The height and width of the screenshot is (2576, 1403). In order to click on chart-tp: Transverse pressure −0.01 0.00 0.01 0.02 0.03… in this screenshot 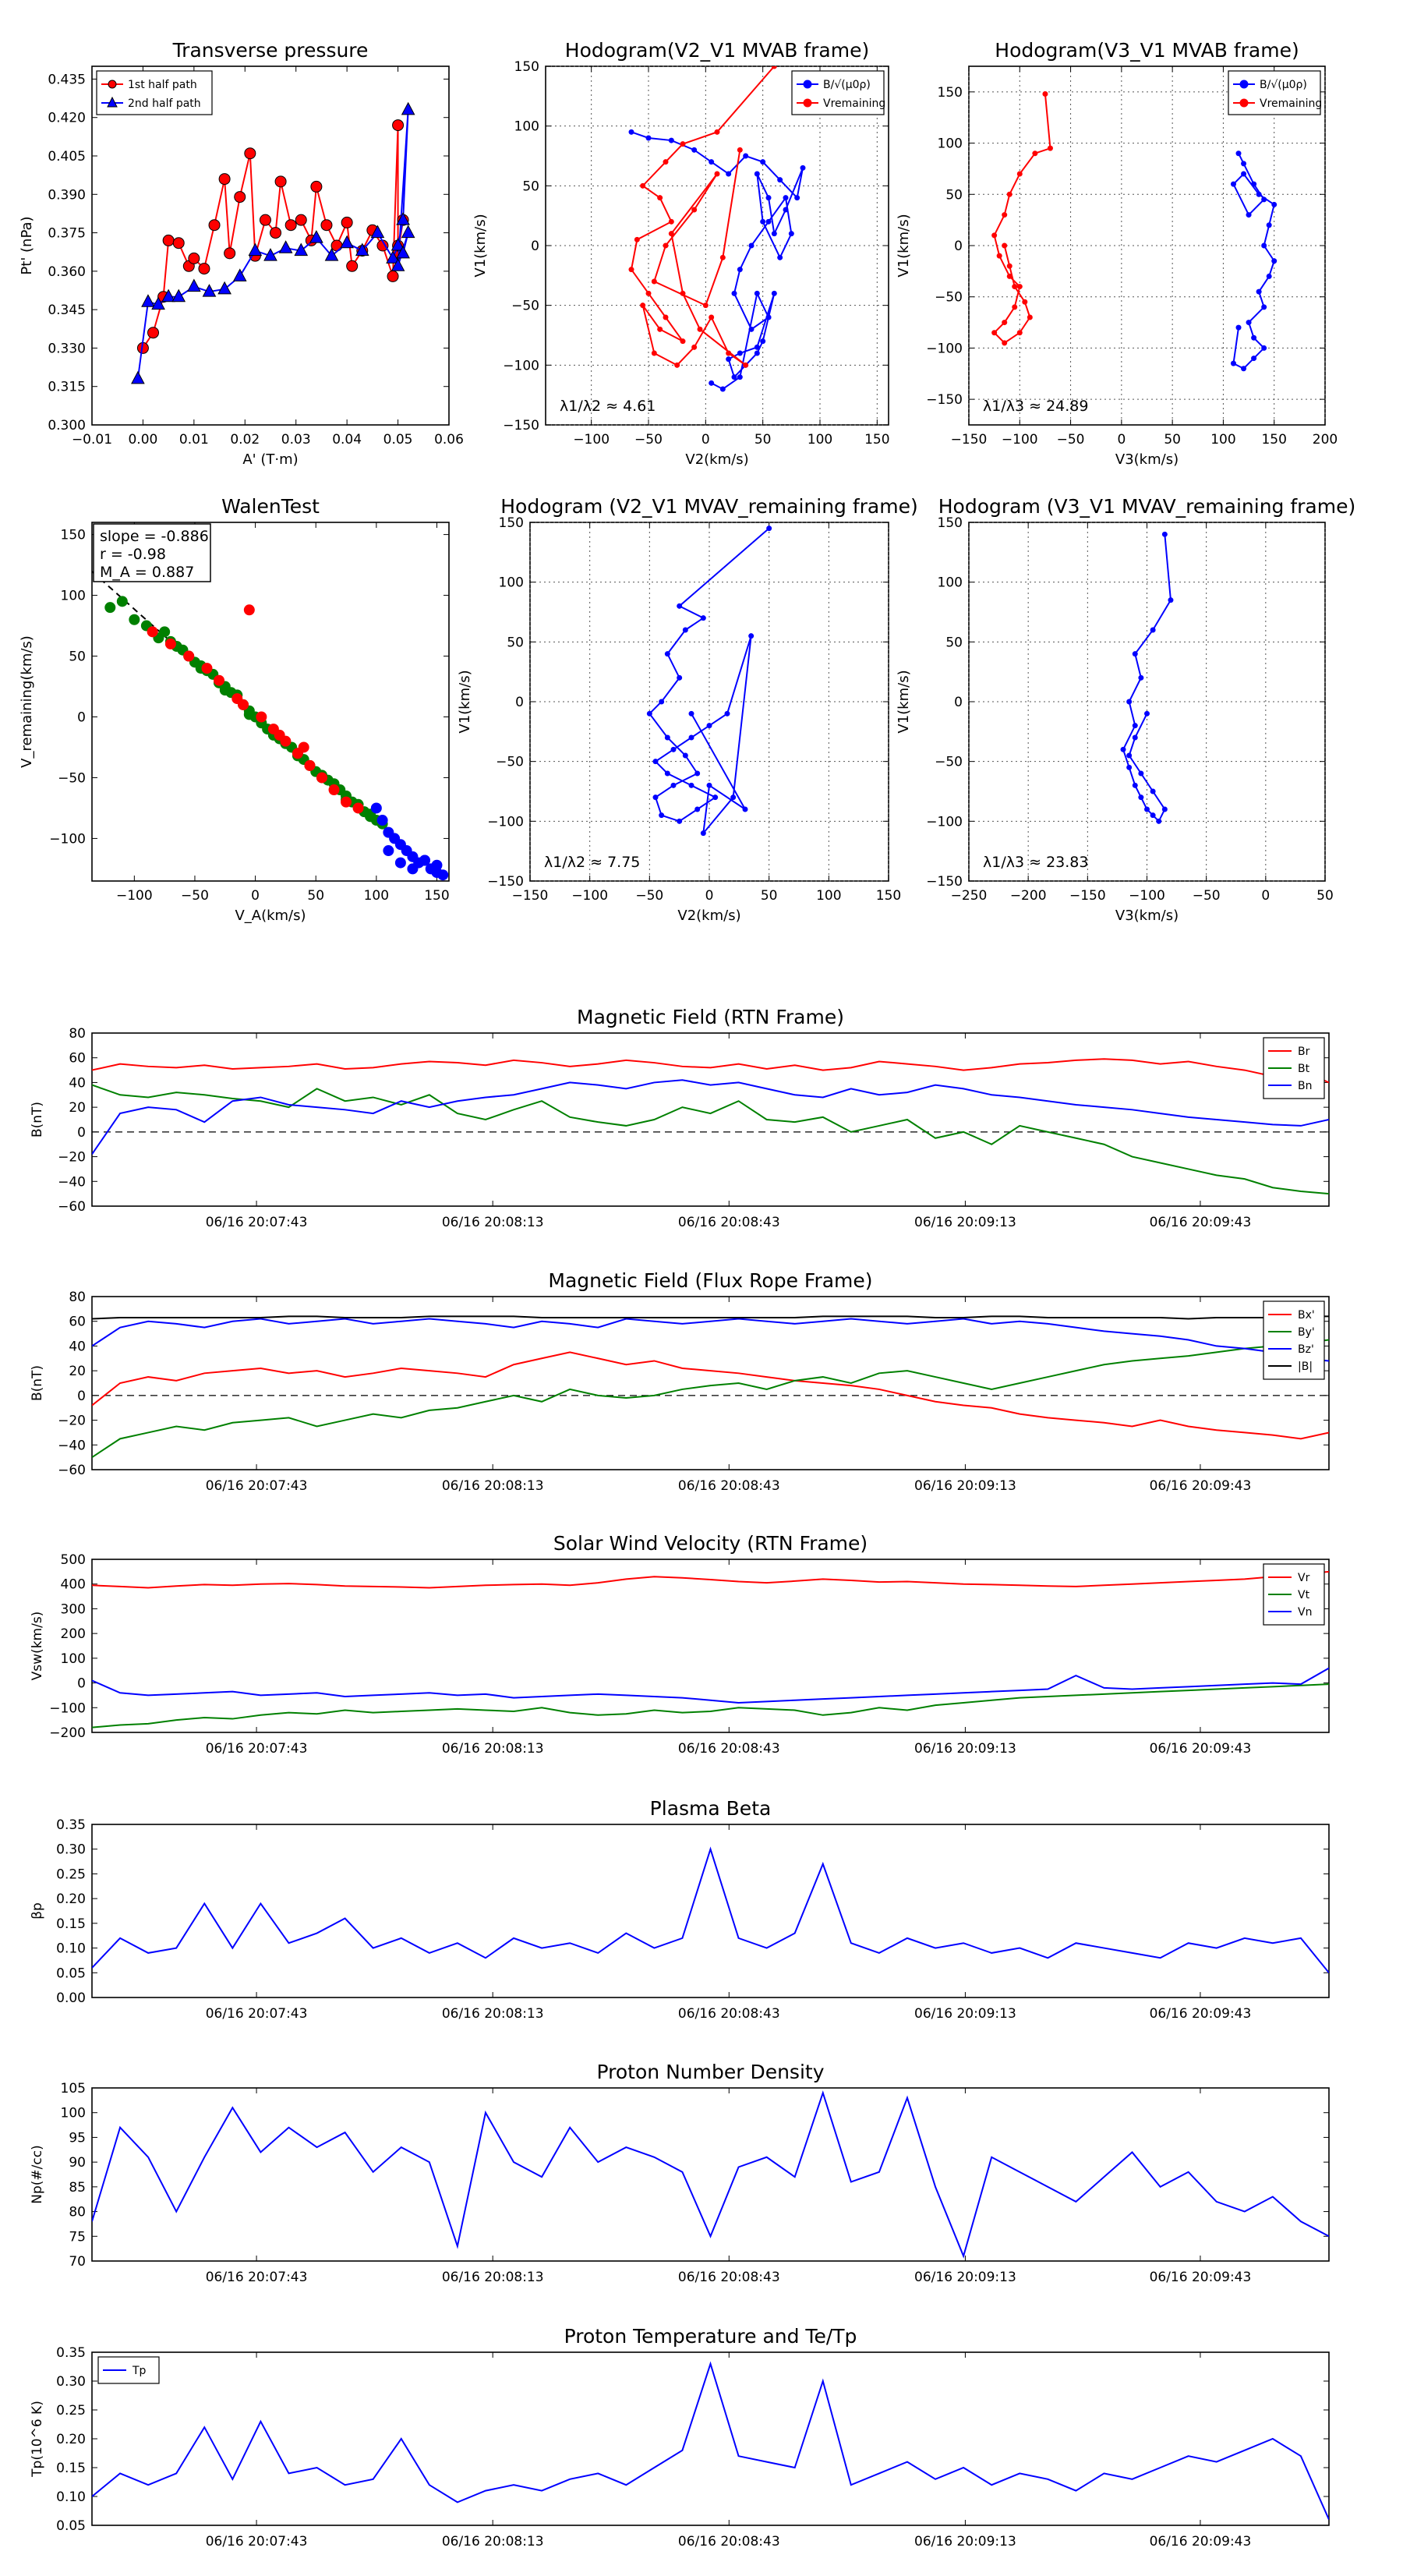, I will do `click(242, 253)`.